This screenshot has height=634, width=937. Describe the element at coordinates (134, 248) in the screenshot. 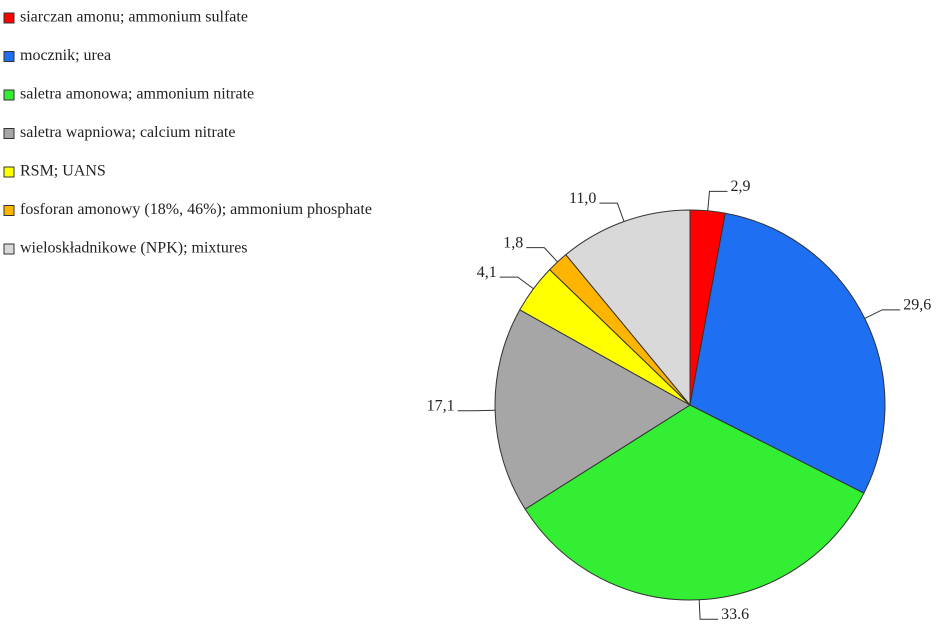

I see `legend-label: wieloskładnikowe (NPK); mixtures` at that location.